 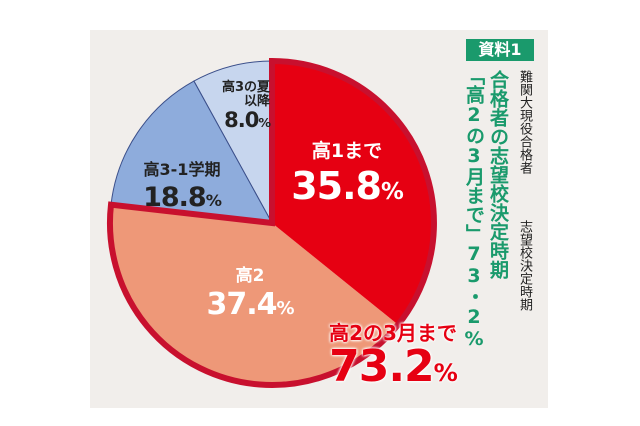 What do you see at coordinates (393, 333) in the screenshot?
I see `callout-label: 高2の3月まで` at bounding box center [393, 333].